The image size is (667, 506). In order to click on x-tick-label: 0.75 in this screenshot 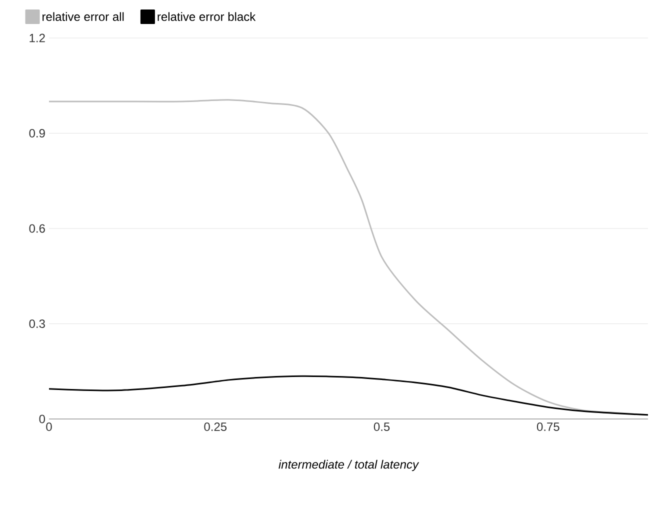, I will do `click(548, 427)`.